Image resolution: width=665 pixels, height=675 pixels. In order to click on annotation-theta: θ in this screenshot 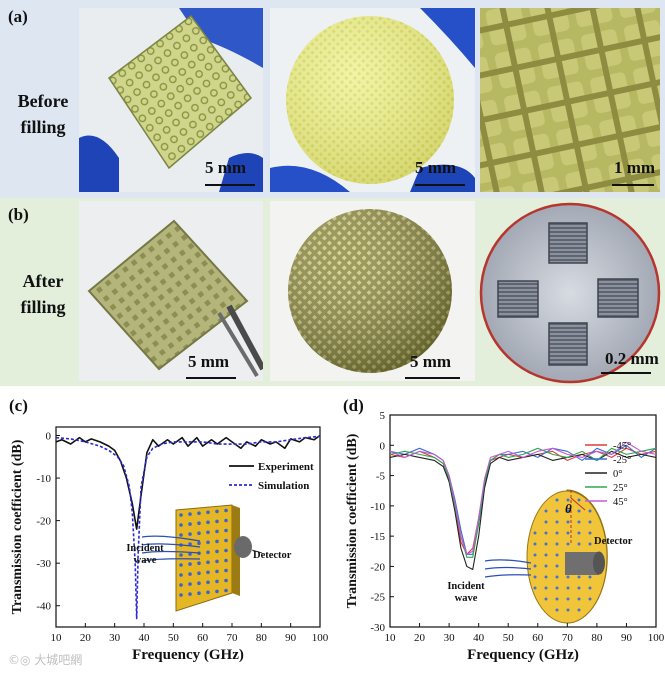, I will do `click(568, 508)`.